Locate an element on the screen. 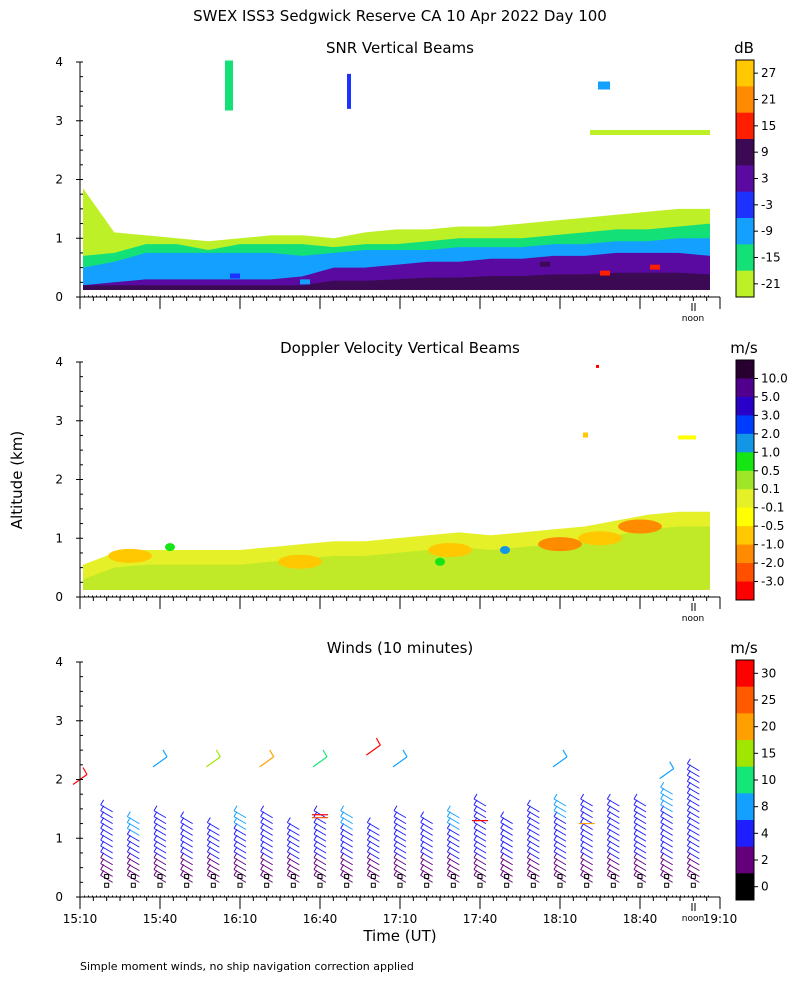 The height and width of the screenshot is (1004, 800). velocity-colorbar-swatch is located at coordinates (745, 388).